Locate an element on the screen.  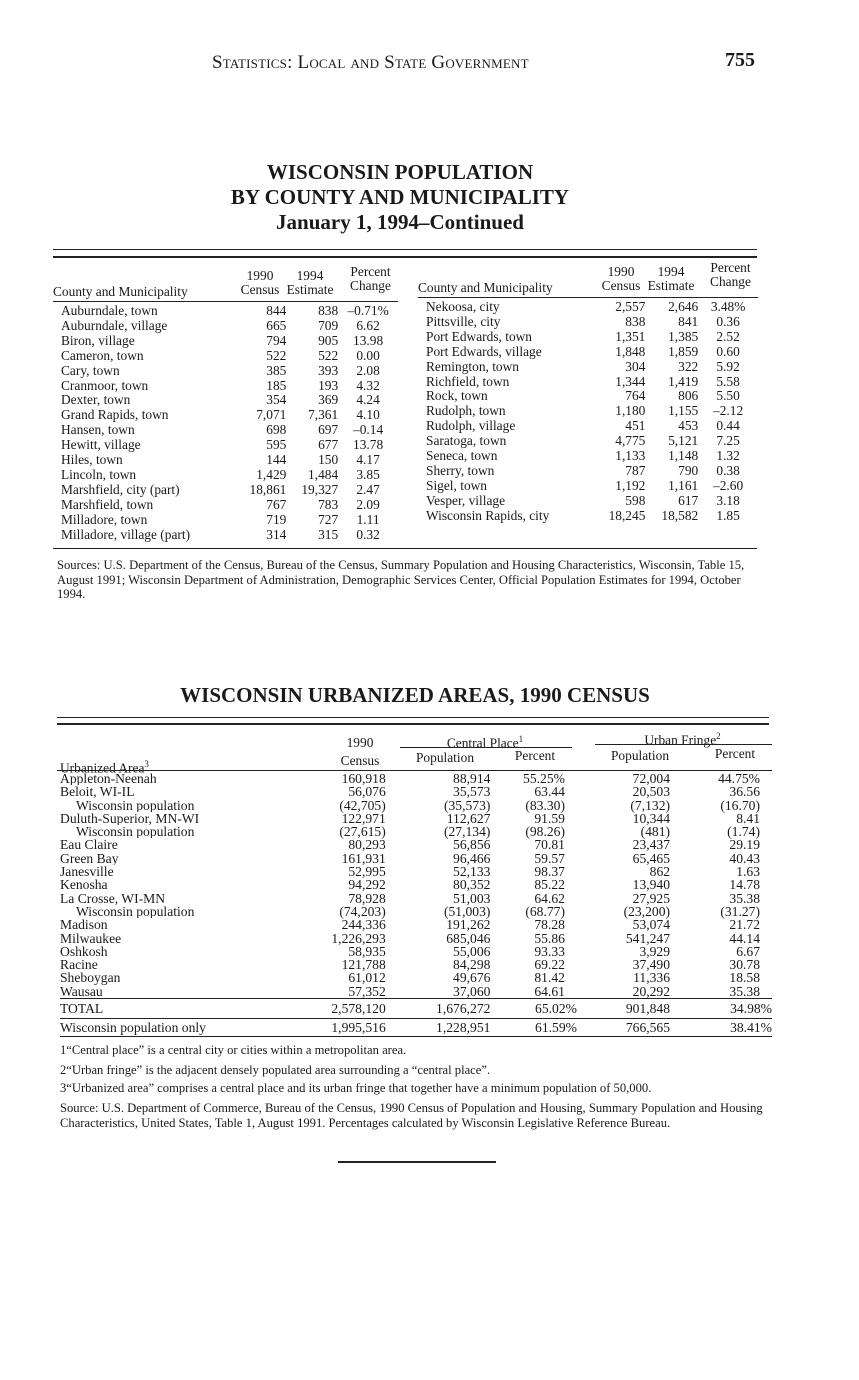
cell-census: 838 is located at coordinates (635, 321).